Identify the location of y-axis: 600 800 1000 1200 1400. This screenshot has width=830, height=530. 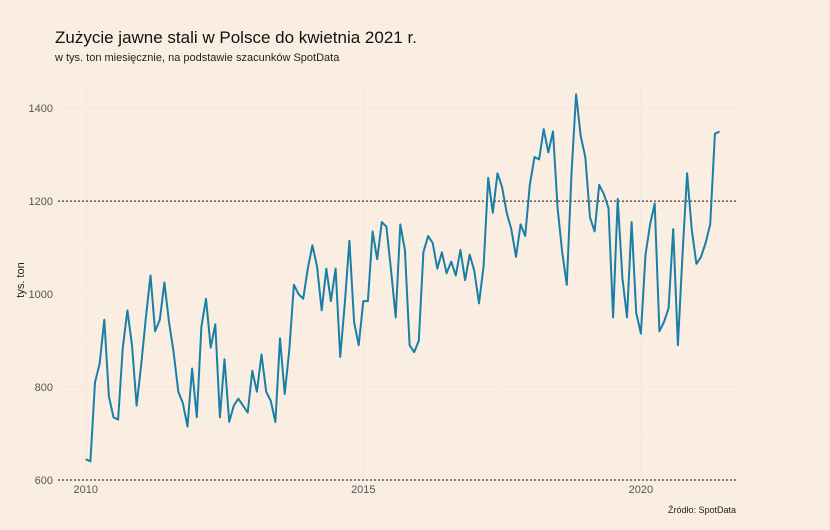
(41, 295).